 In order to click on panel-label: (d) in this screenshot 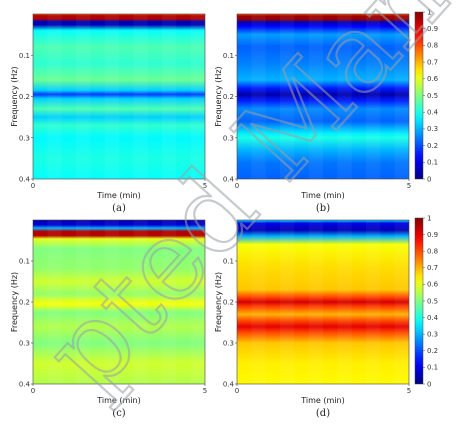, I will do `click(323, 413)`.